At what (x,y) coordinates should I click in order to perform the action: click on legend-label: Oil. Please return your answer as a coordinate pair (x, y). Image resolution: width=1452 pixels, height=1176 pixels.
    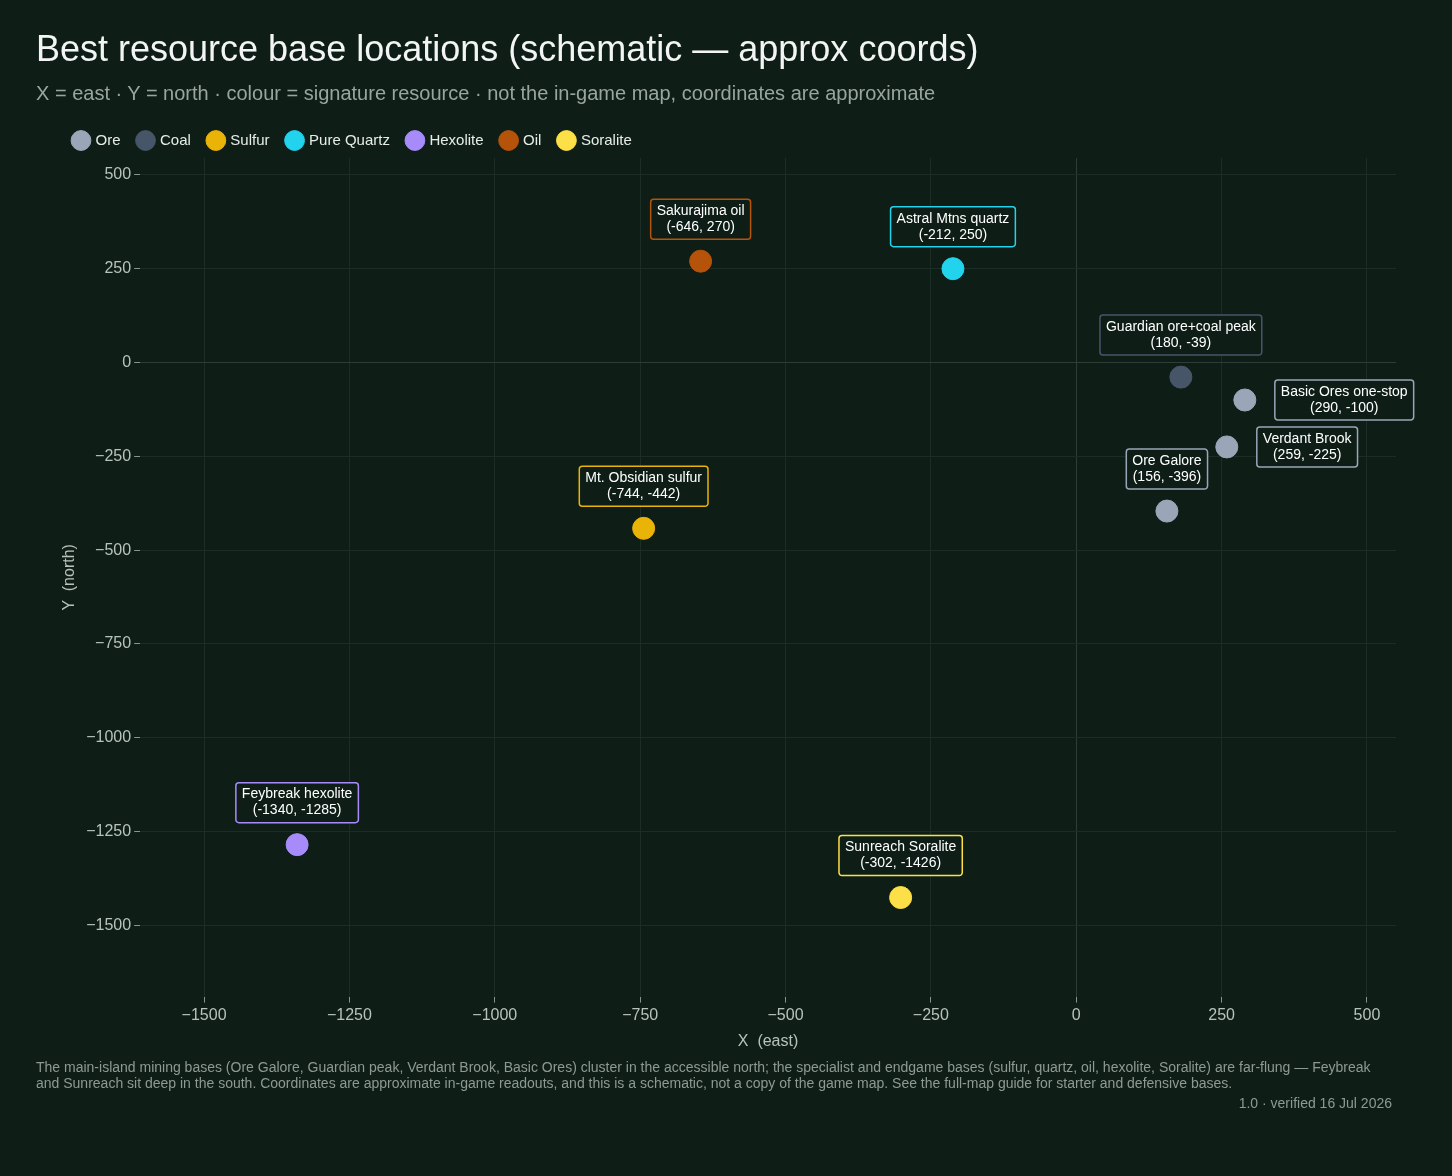
    Looking at the image, I should click on (532, 139).